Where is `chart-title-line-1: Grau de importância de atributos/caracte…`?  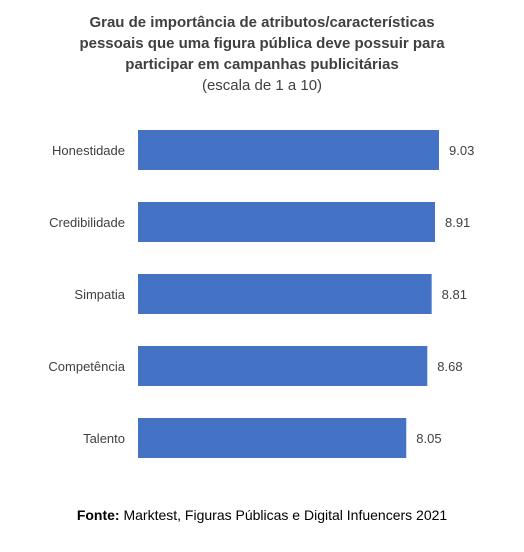
chart-title-line-1: Grau de importância de atributos/caracte… is located at coordinates (262, 22).